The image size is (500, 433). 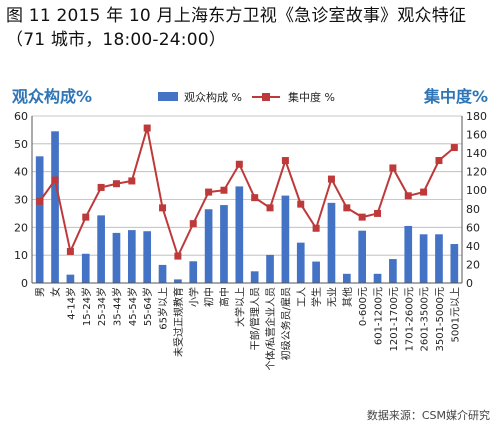 I want to click on right-tick-label: 140, so click(x=476, y=153).